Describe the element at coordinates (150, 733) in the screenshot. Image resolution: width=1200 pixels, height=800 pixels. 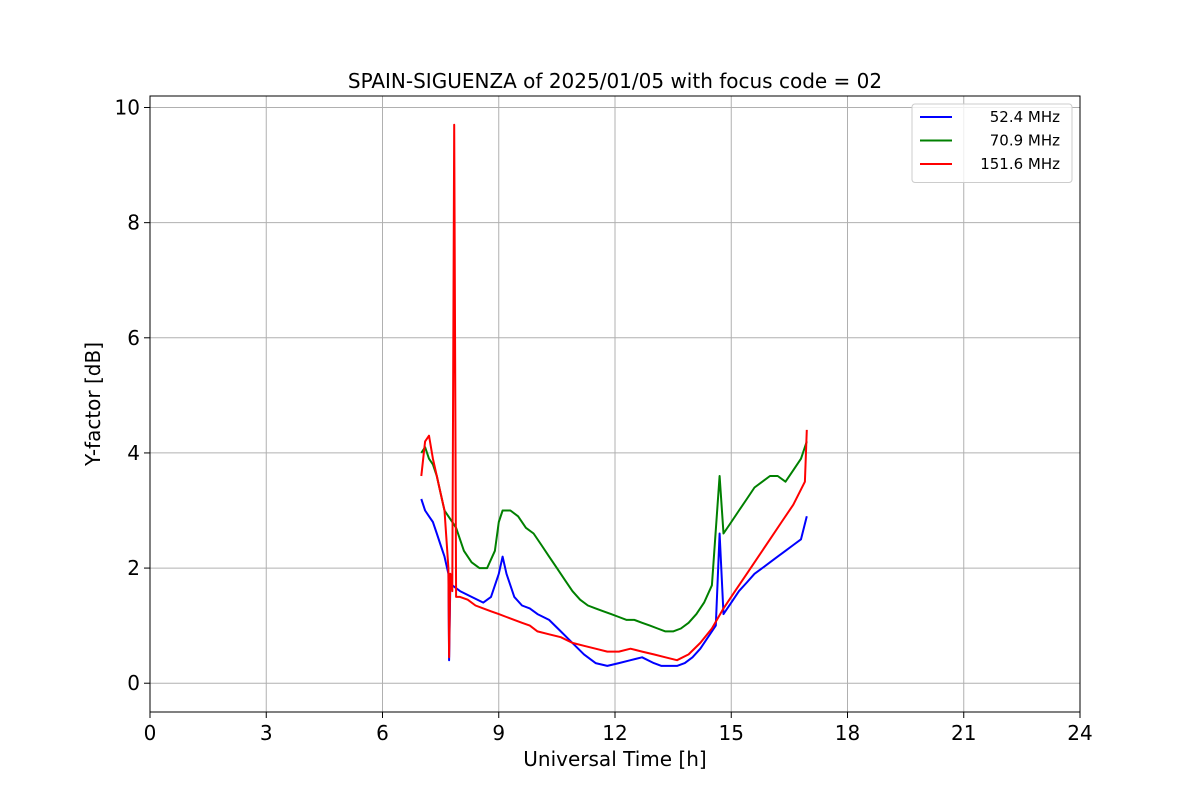
I see `x-tick-label: 0` at that location.